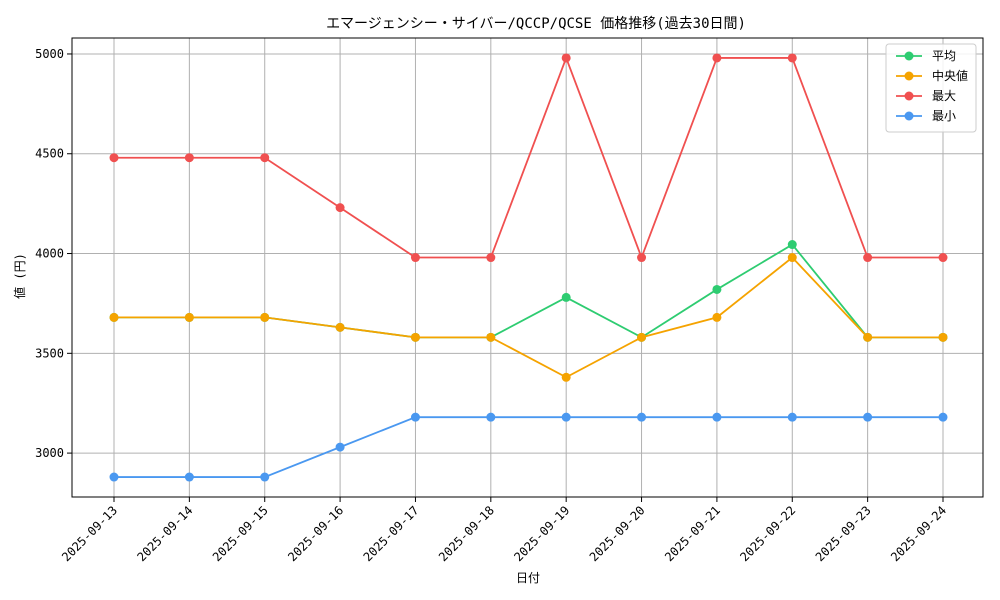  What do you see at coordinates (49, 254) in the screenshot?
I see `y-tick-label: 4000` at bounding box center [49, 254].